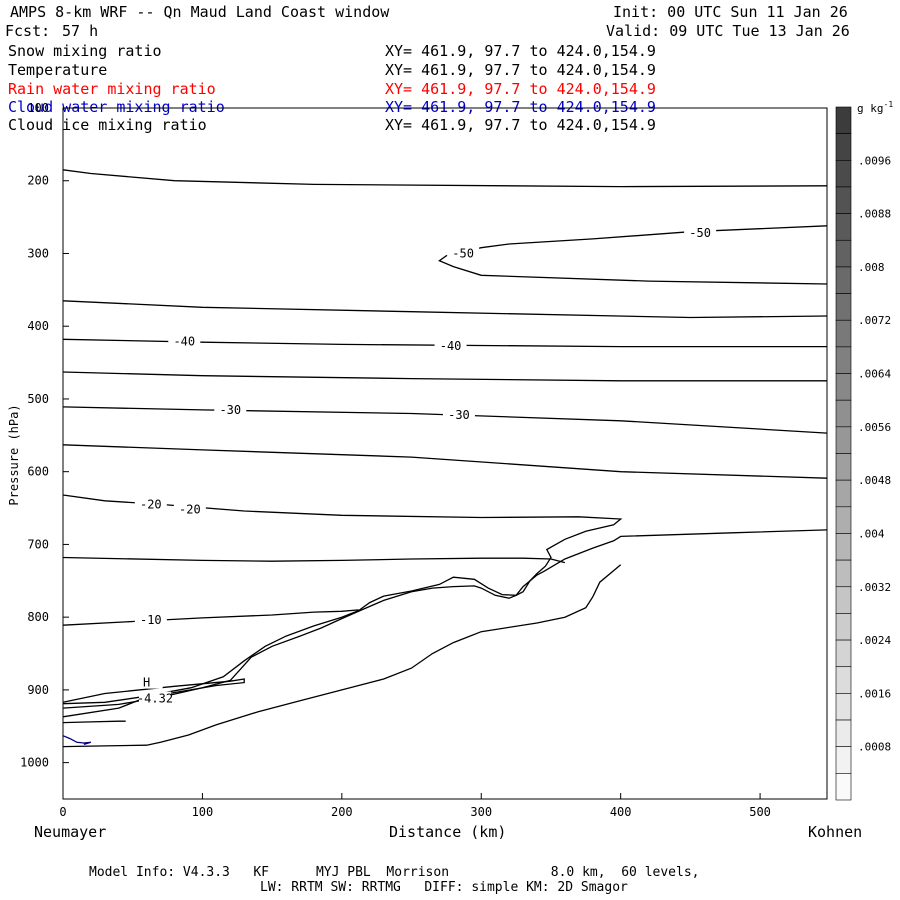  What do you see at coordinates (621, 812) in the screenshot?
I see `x-tick-label: 400` at bounding box center [621, 812].